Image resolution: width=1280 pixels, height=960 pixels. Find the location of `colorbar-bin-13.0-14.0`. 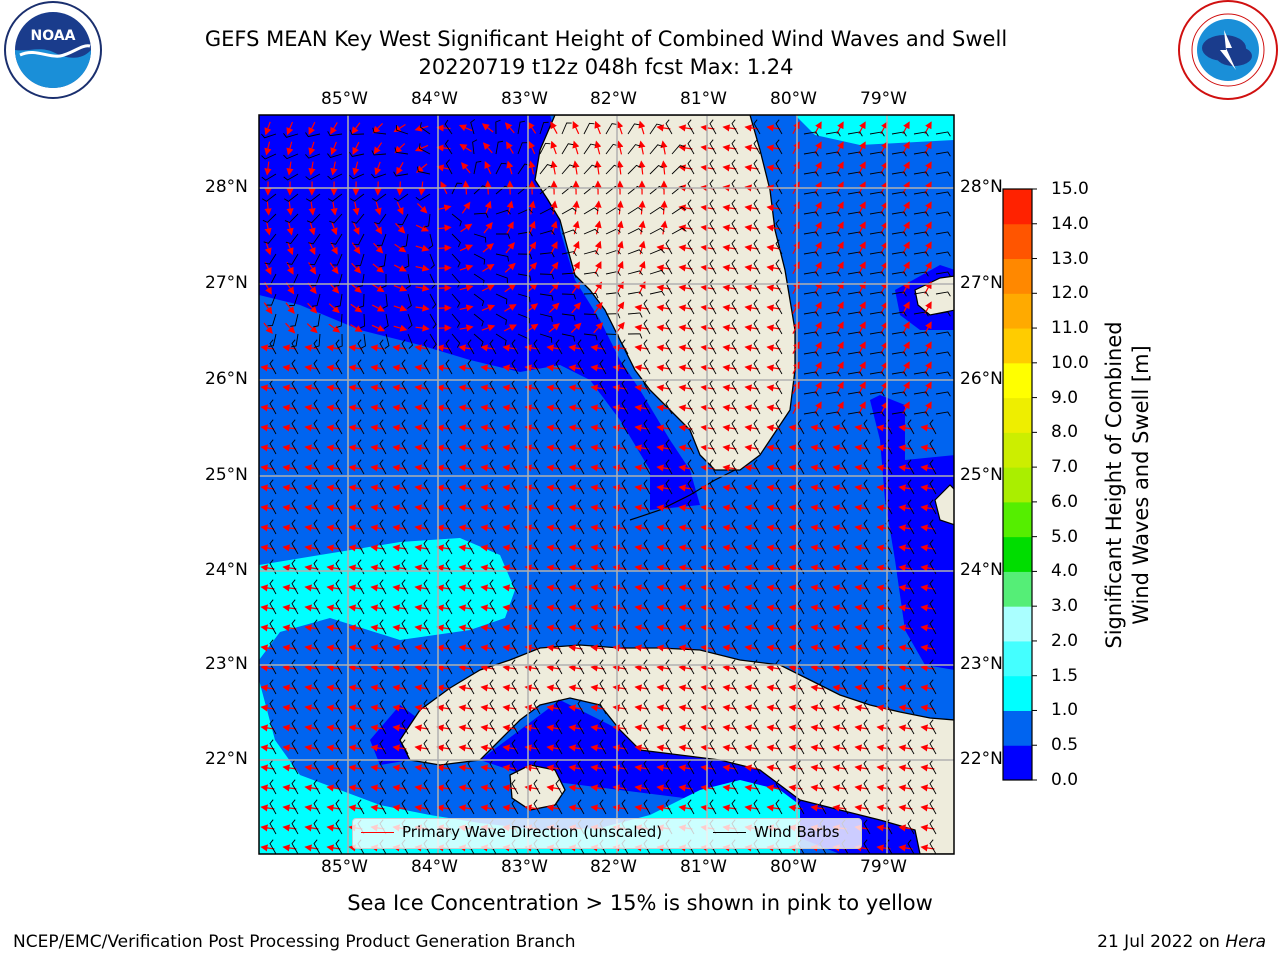

colorbar-bin-13.0-14.0 is located at coordinates (1017, 241).